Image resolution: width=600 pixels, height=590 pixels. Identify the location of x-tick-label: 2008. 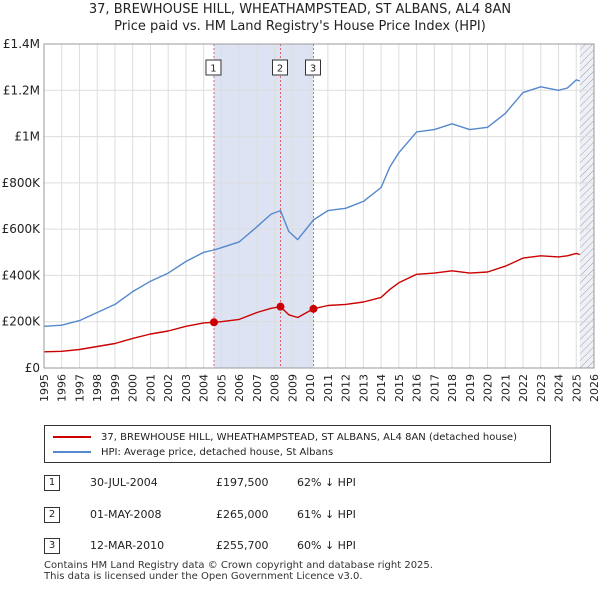
(275, 388).